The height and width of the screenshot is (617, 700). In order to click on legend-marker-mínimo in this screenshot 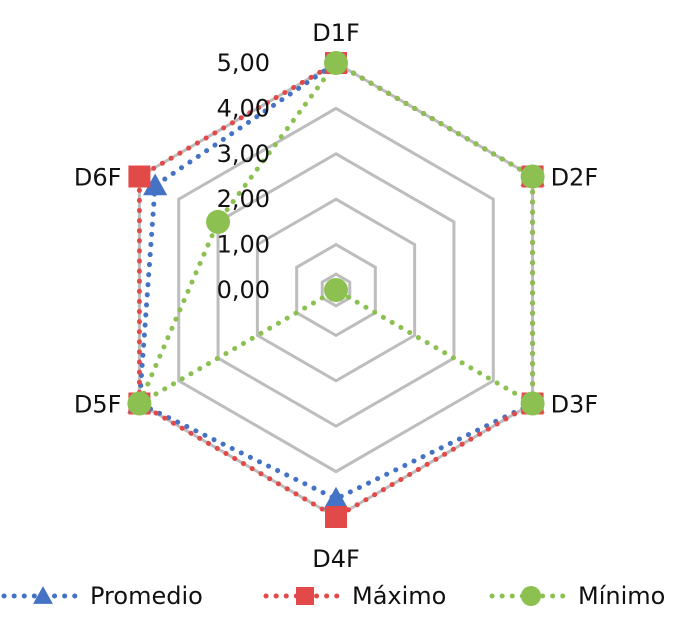, I will do `click(531, 596)`.